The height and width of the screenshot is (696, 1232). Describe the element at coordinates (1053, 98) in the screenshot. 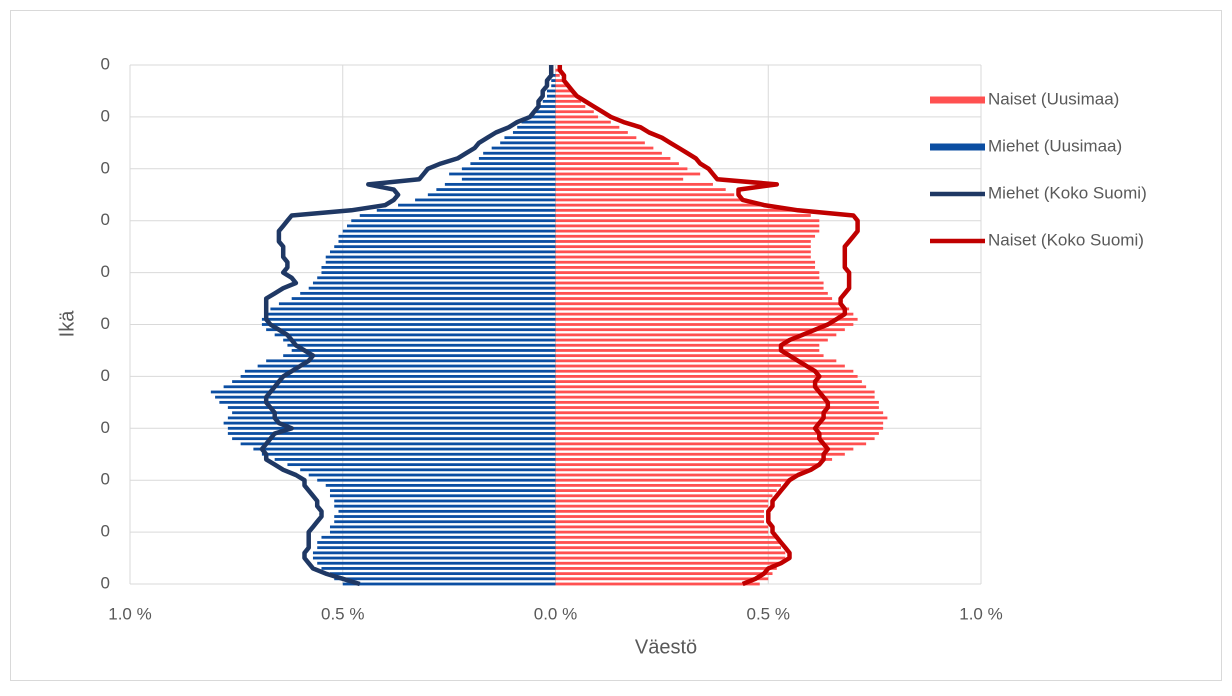

I see `legend-label: Naiset (Uusimaa)` at that location.